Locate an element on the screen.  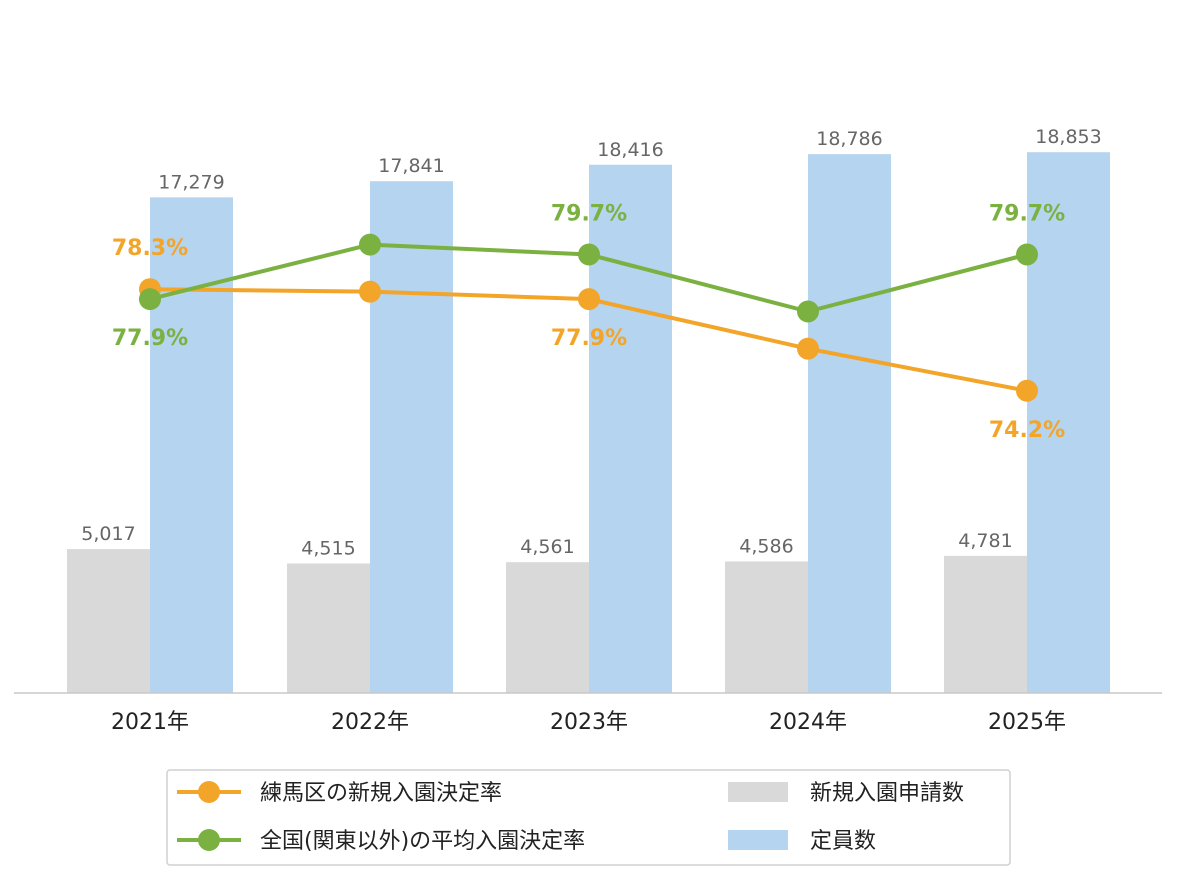
application-bar-label: 4,586 is located at coordinates (766, 546).